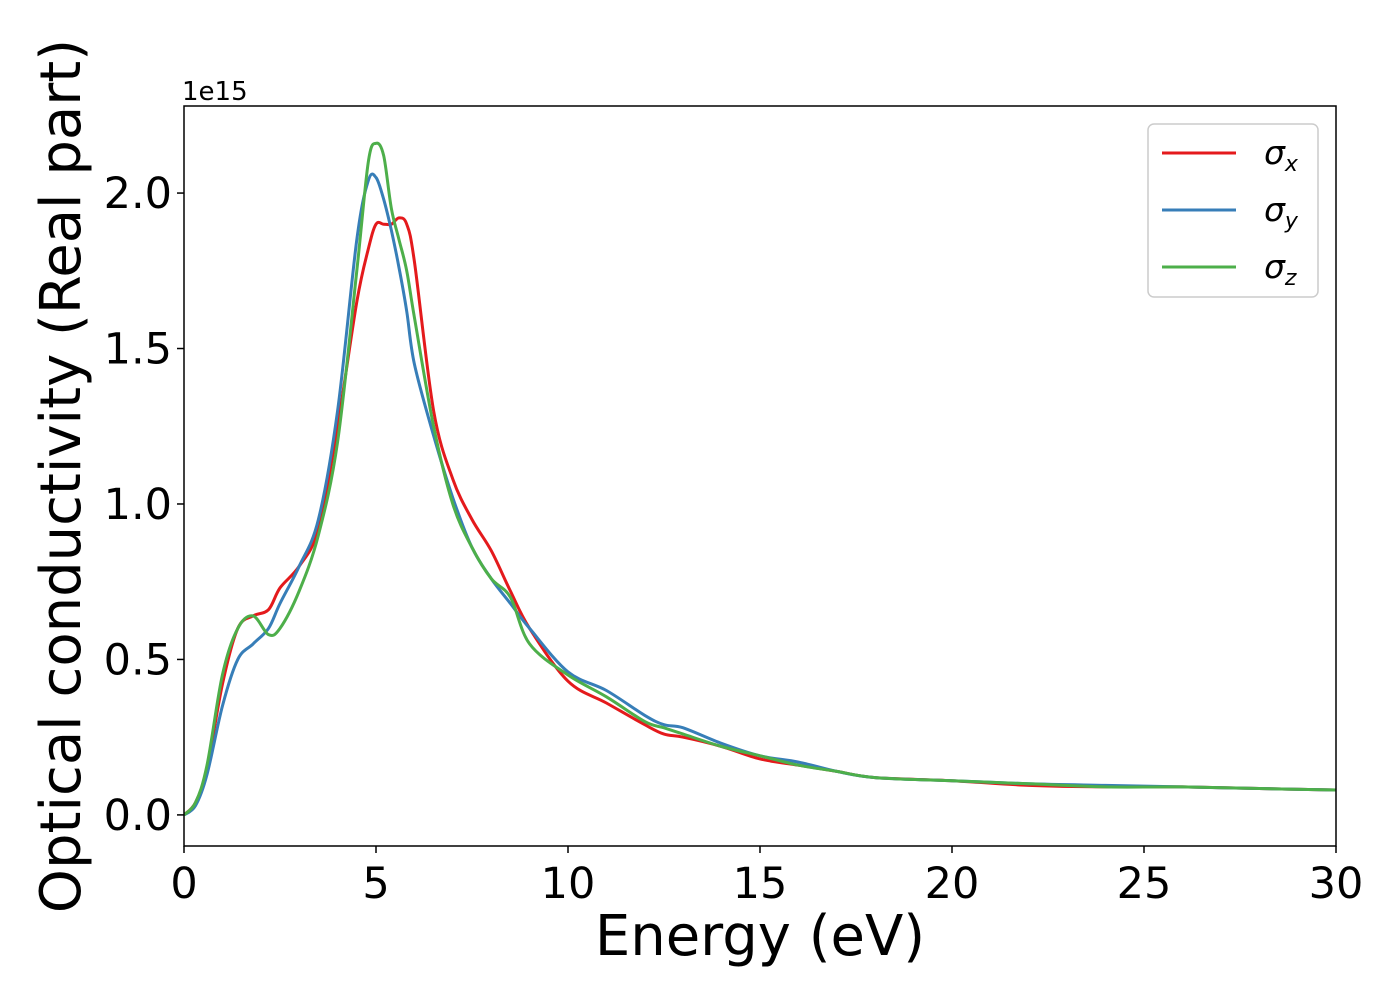 The height and width of the screenshot is (1000, 1400). I want to click on x-tick-label: 20, so click(952, 884).